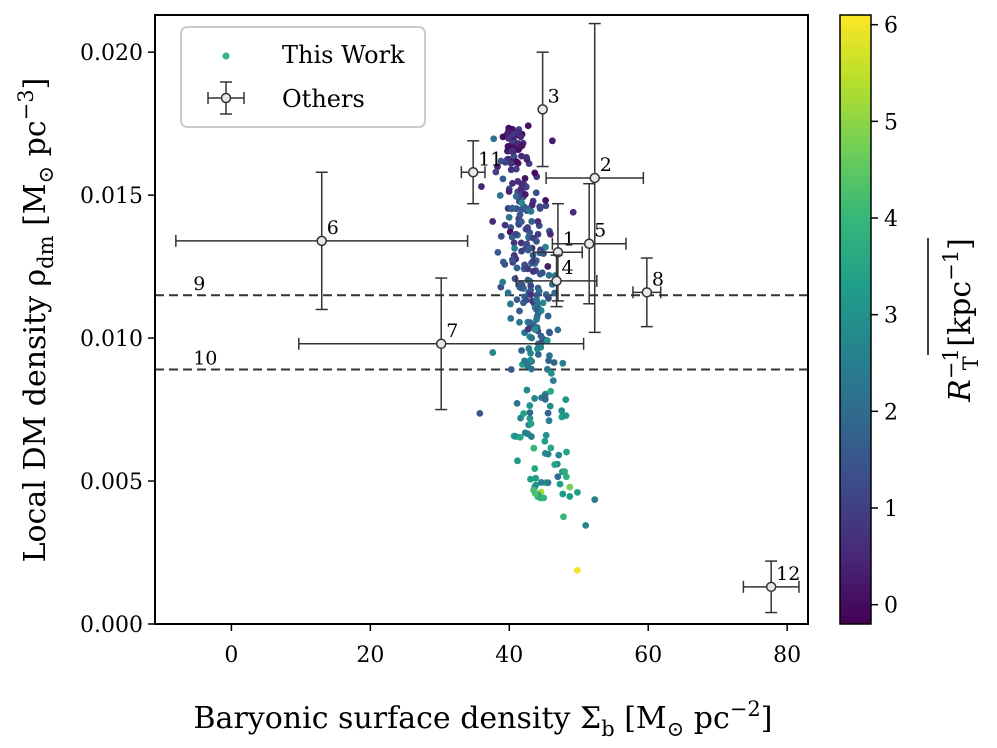 Image resolution: width=997 pixels, height=748 pixels. I want to click on legend-box, so click(303, 77).